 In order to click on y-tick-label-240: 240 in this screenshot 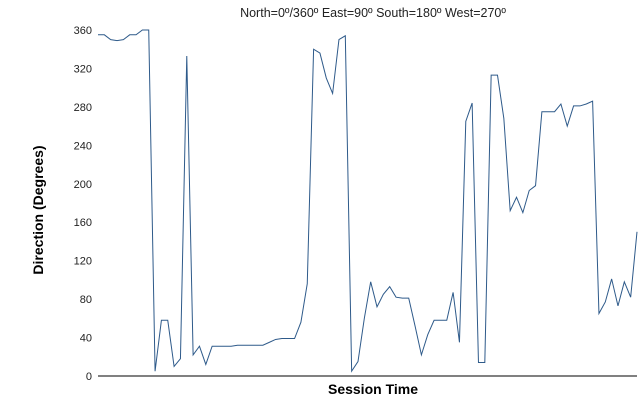, I will do `click(83, 146)`.